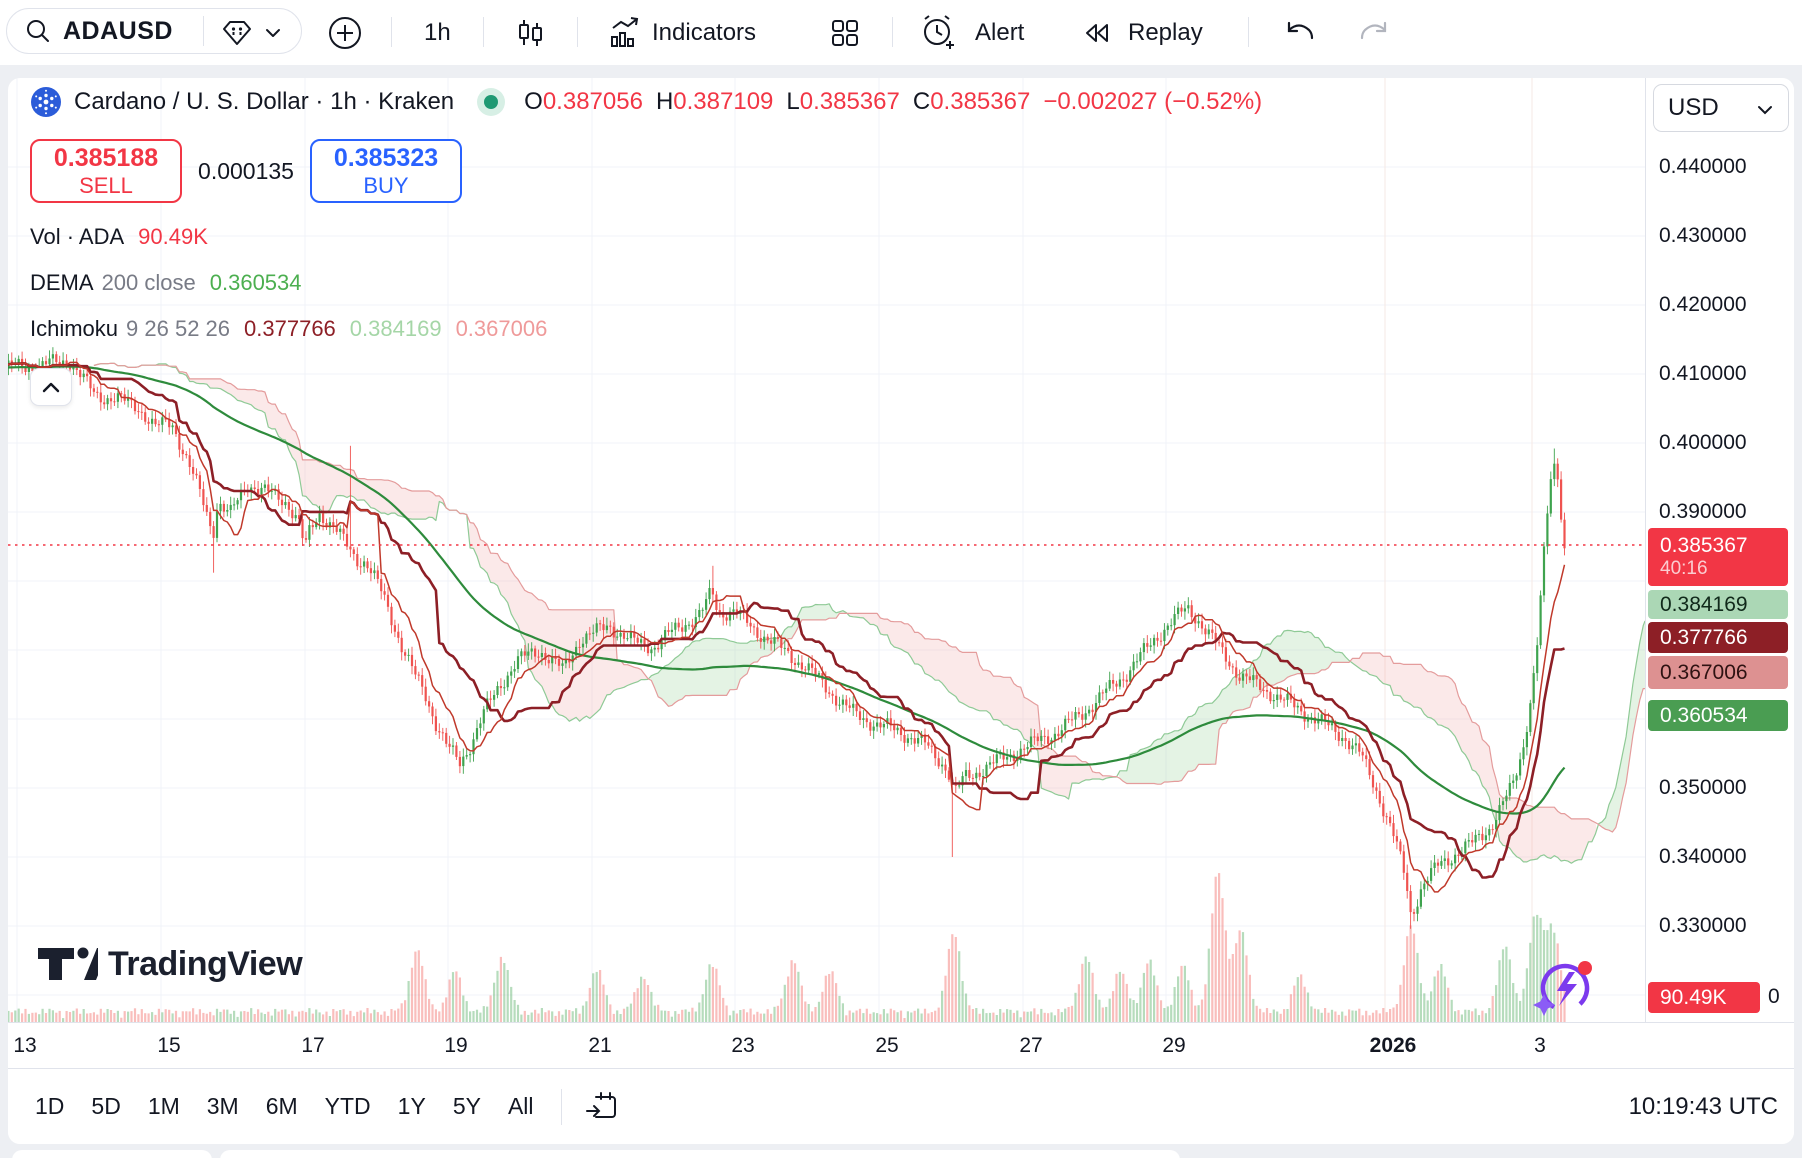 This screenshot has height=1164, width=1802. I want to click on dema-indicator-row: DEMA 200 close 0.360534, so click(166, 282).